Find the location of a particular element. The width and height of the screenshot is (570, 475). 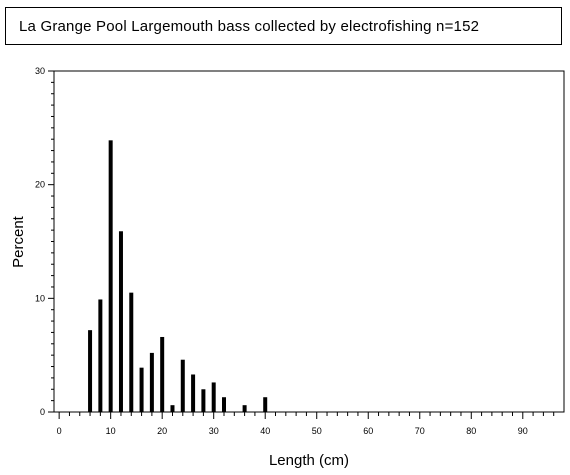

x-axis-label: Length (cm) is located at coordinates (309, 460).